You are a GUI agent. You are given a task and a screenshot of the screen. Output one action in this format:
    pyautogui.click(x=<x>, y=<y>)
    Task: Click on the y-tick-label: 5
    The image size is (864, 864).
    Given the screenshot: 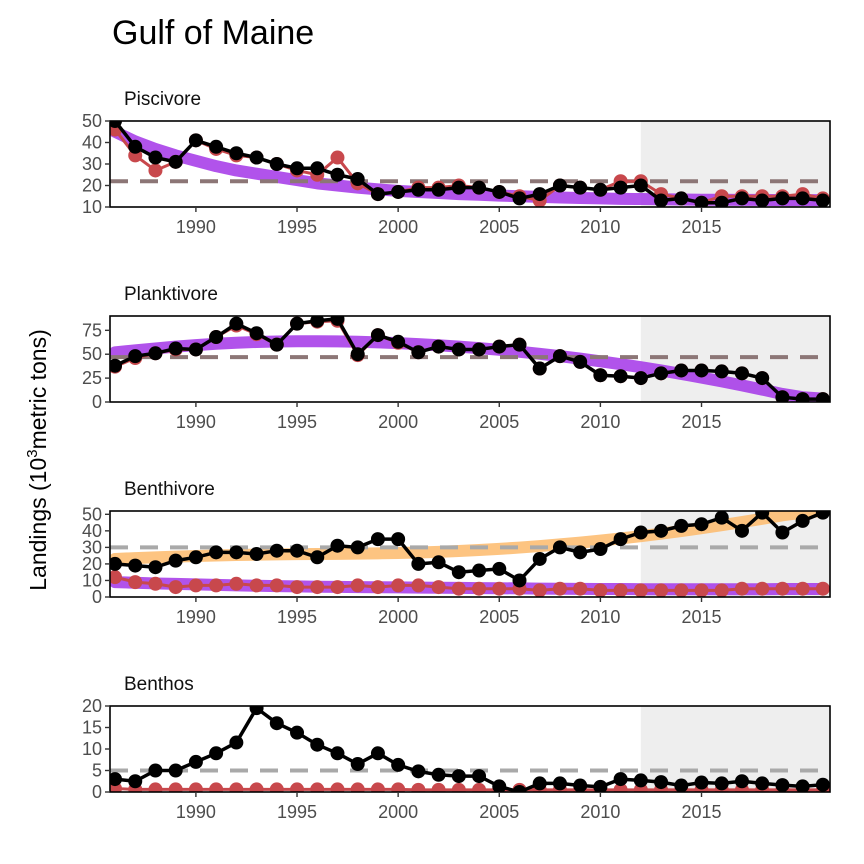 What is the action you would take?
    pyautogui.click(x=97, y=771)
    